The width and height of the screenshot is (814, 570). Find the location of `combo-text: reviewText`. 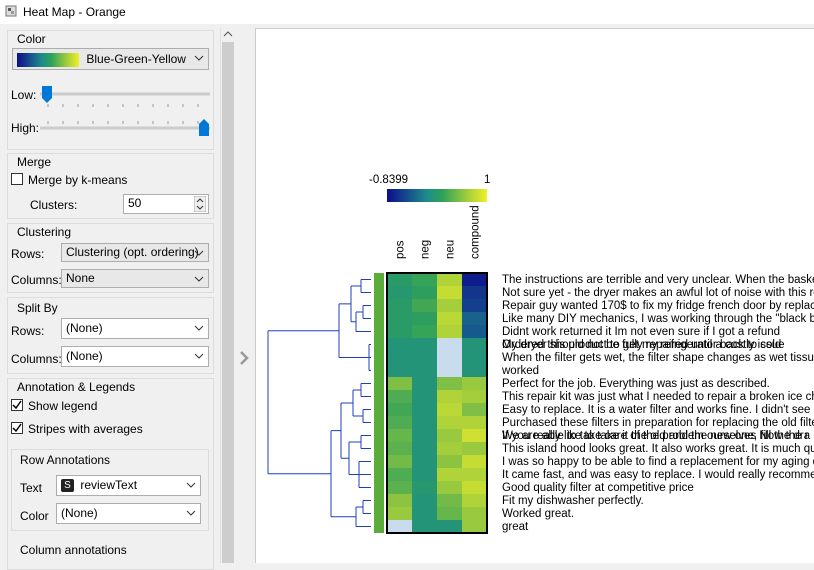

combo-text: reviewText is located at coordinates (109, 485).